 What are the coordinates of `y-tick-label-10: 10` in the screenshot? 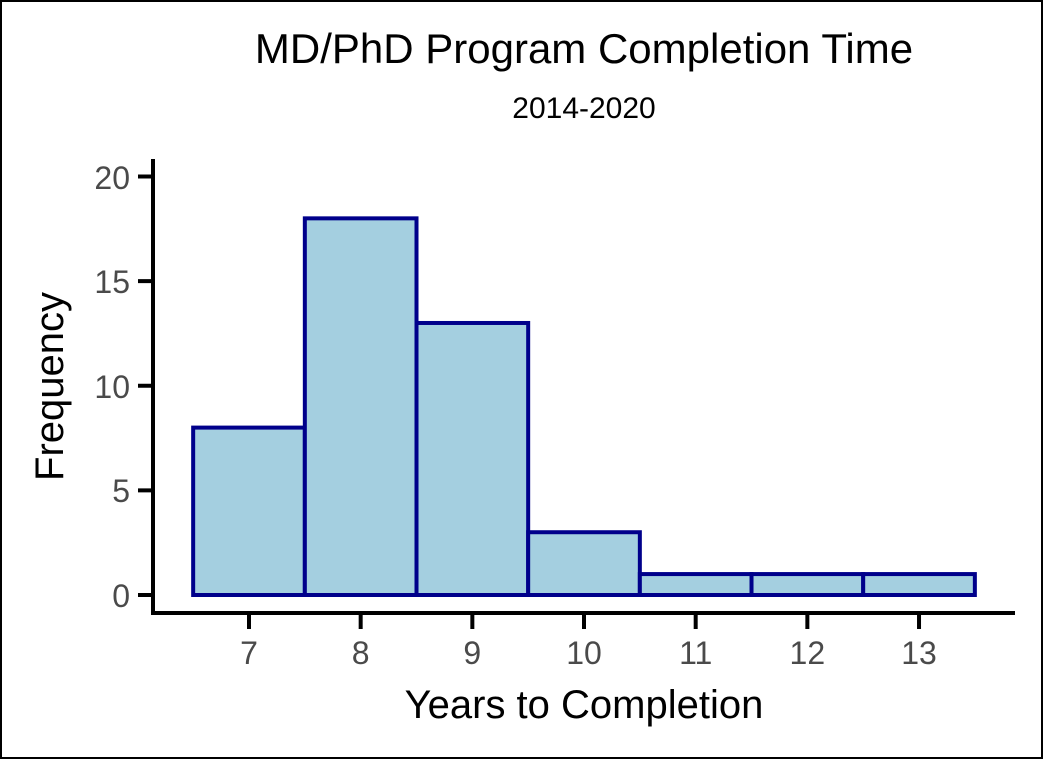 It's located at (112, 386).